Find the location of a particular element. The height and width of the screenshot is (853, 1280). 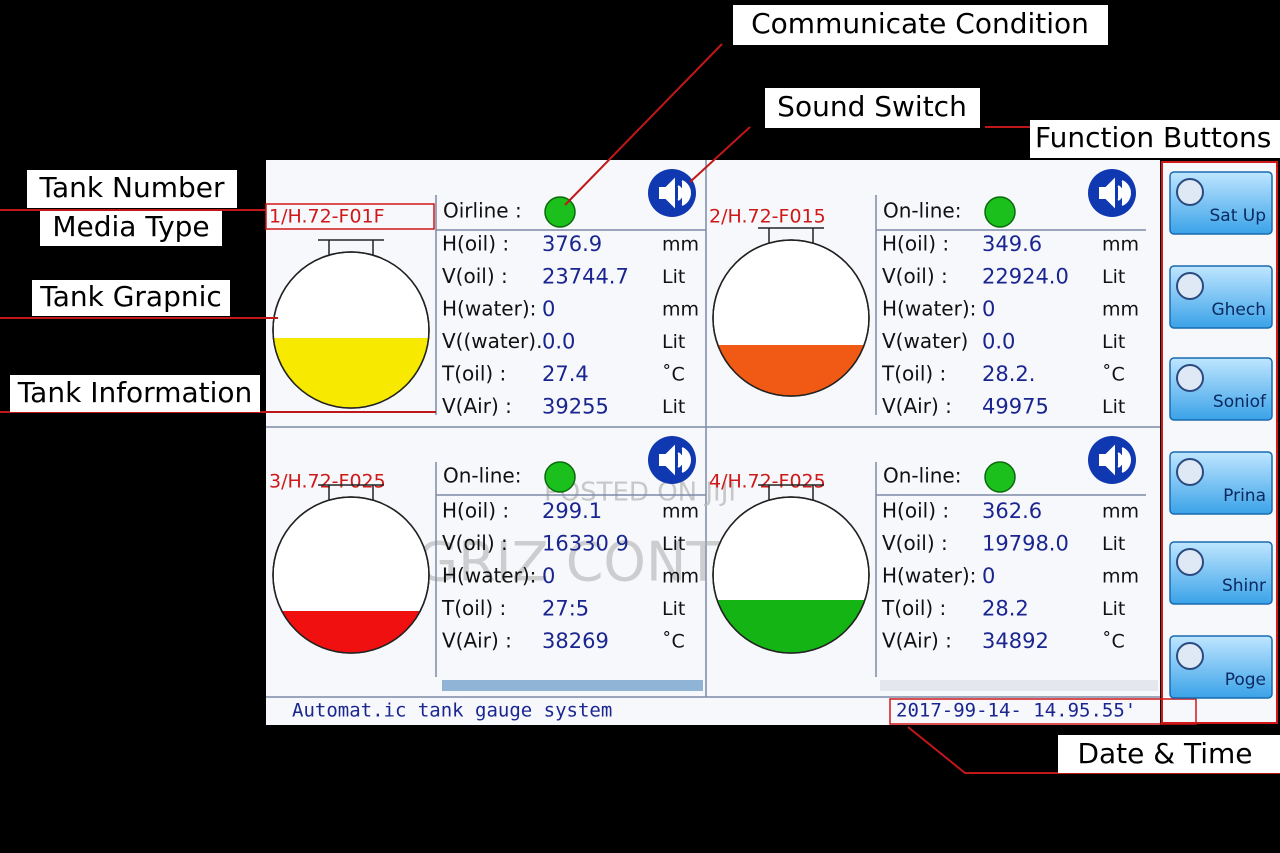

row-value: 19798.0 is located at coordinates (1025, 544).